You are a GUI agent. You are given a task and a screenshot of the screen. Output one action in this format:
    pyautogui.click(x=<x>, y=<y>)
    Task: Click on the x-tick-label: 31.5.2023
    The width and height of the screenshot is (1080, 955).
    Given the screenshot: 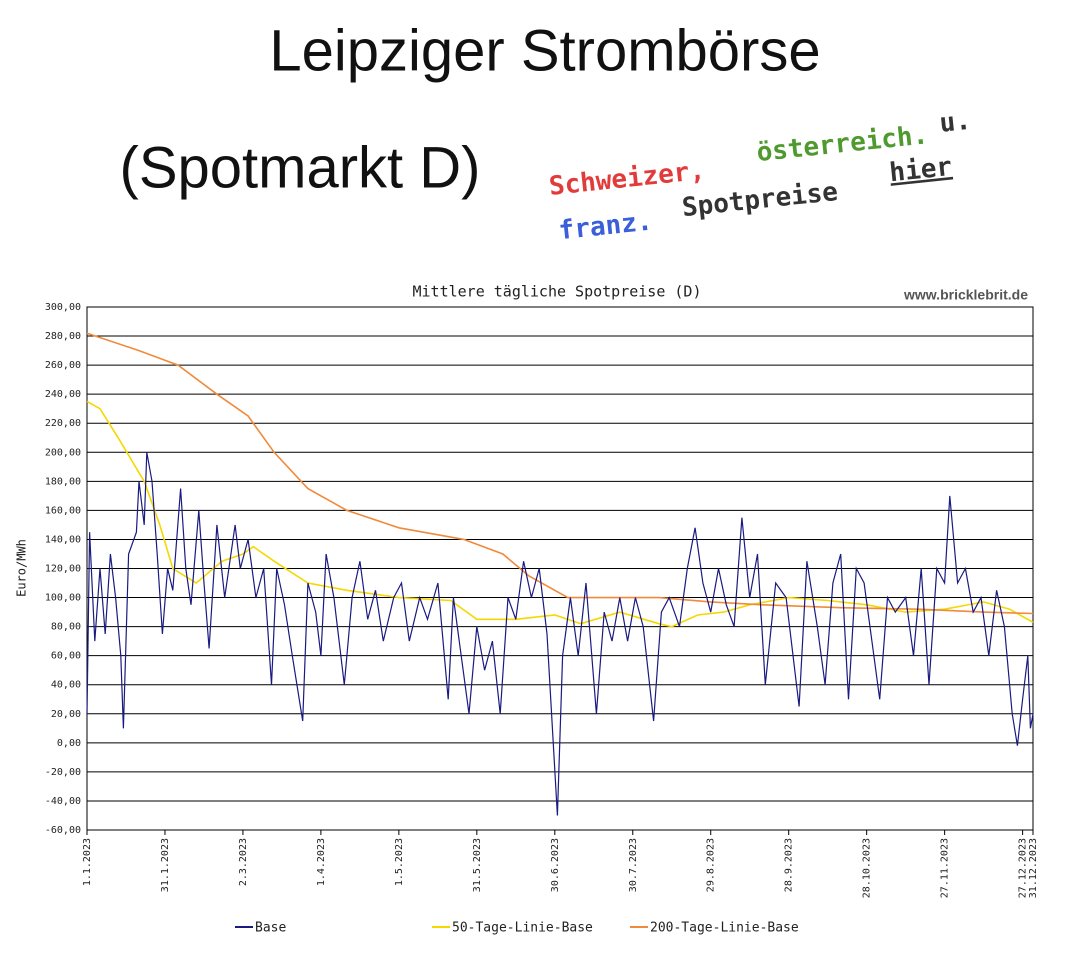 What is the action you would take?
    pyautogui.click(x=477, y=865)
    